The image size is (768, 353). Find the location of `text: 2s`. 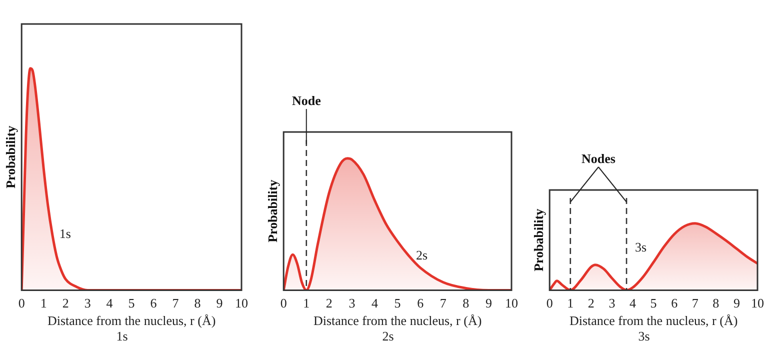

text: 2s is located at coordinates (388, 336).